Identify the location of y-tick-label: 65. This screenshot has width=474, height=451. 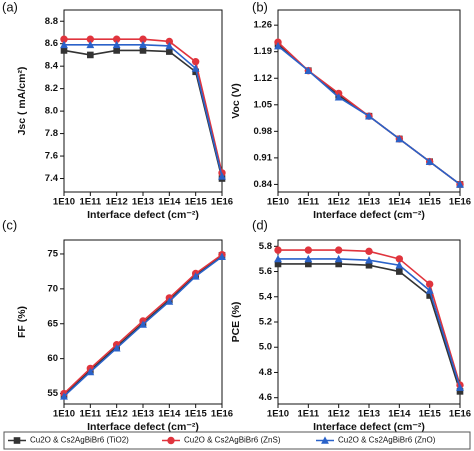
(52, 323).